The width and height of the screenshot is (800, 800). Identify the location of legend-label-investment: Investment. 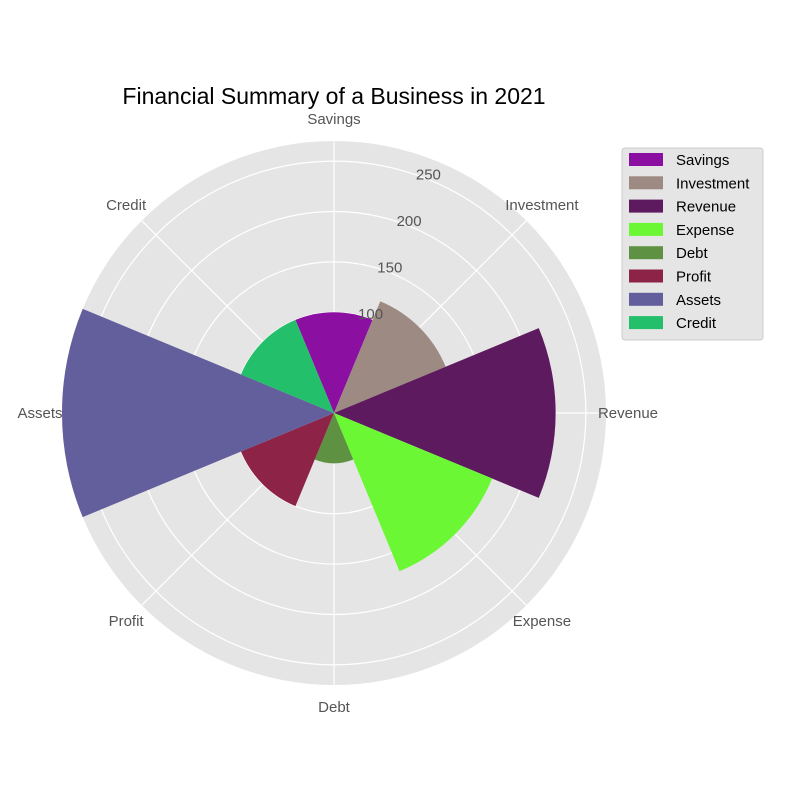
(713, 183).